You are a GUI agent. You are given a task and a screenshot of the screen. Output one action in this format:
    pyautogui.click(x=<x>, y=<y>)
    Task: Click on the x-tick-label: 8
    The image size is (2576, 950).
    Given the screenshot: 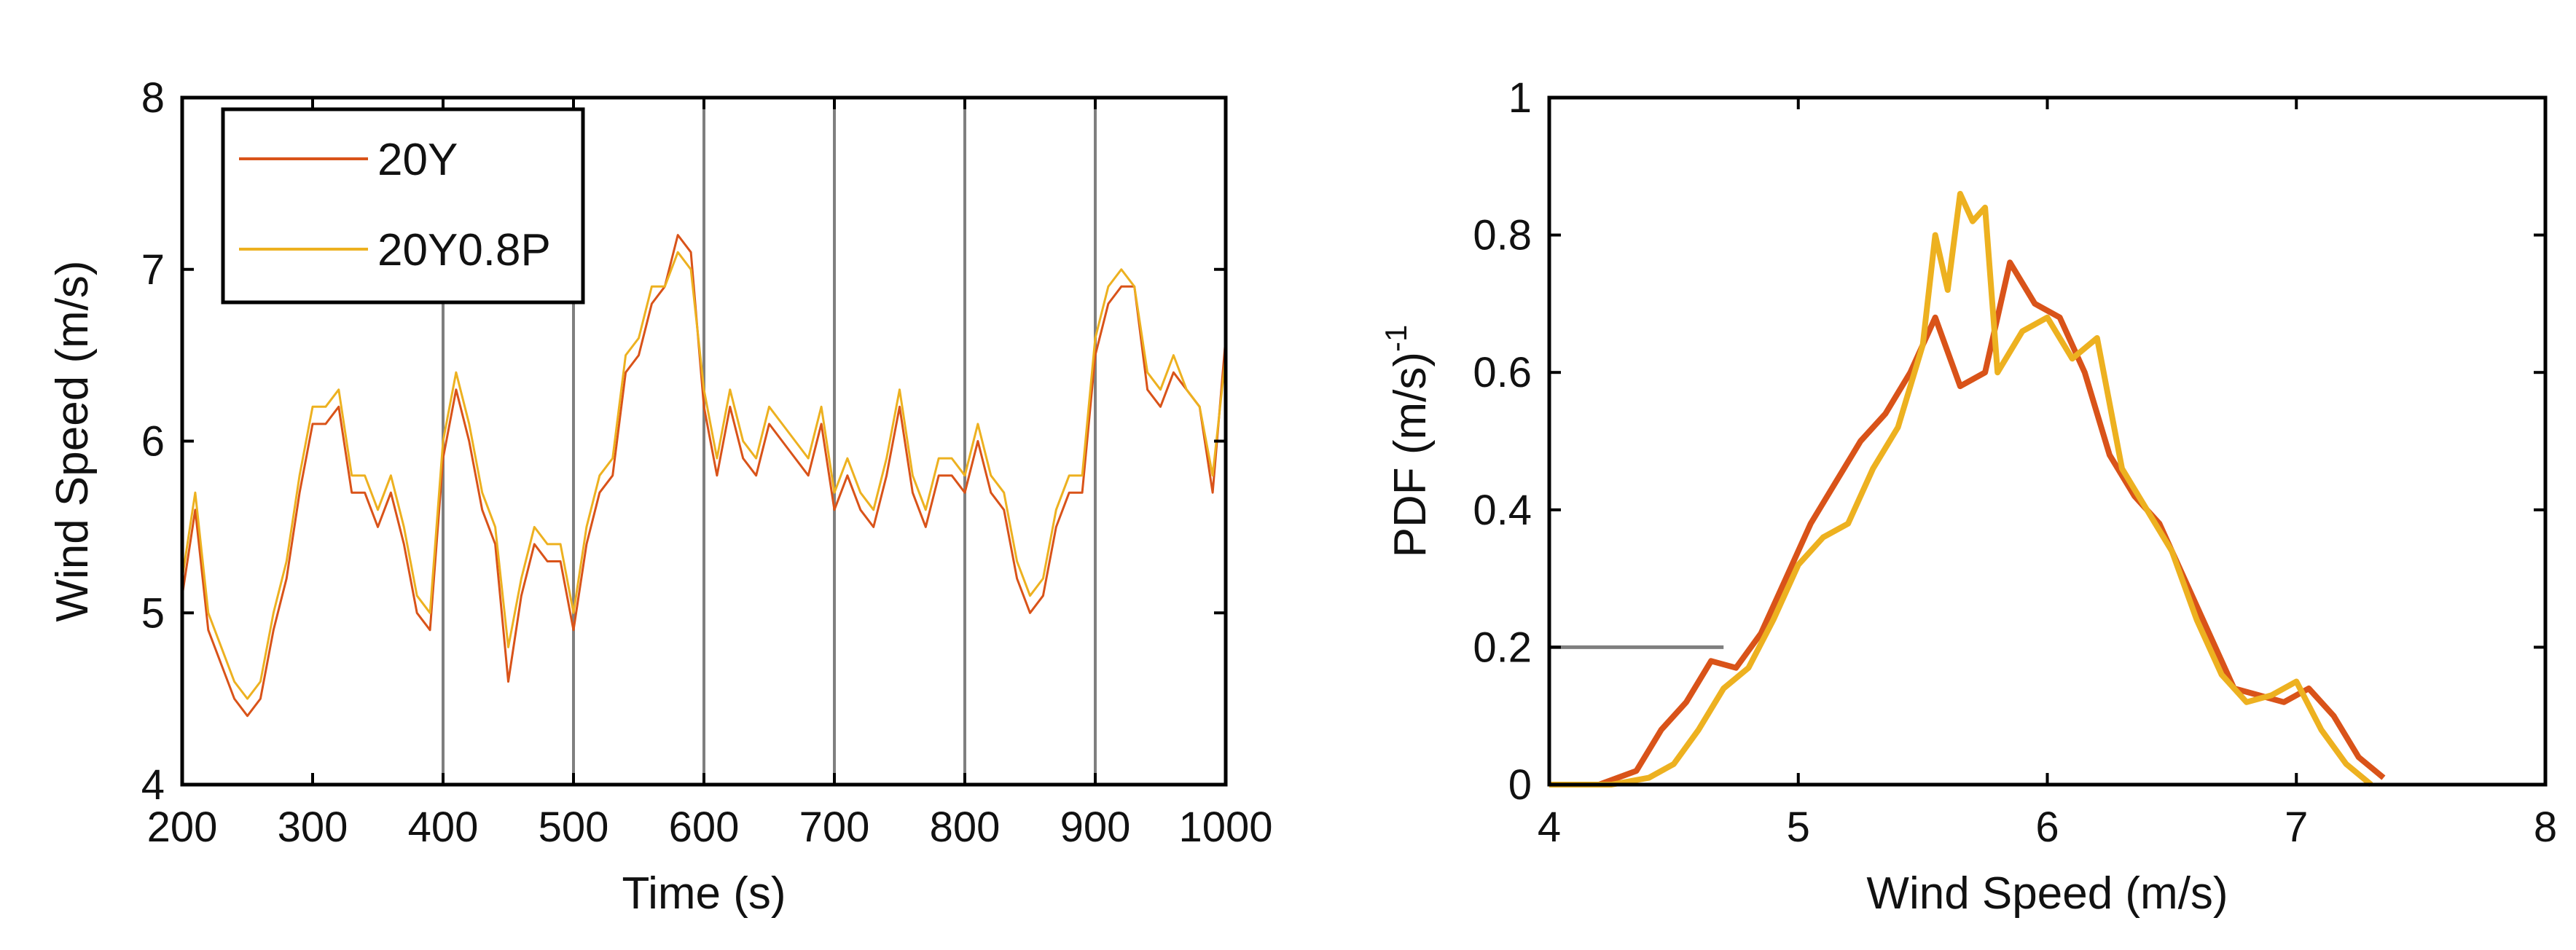 What is the action you would take?
    pyautogui.click(x=2545, y=828)
    